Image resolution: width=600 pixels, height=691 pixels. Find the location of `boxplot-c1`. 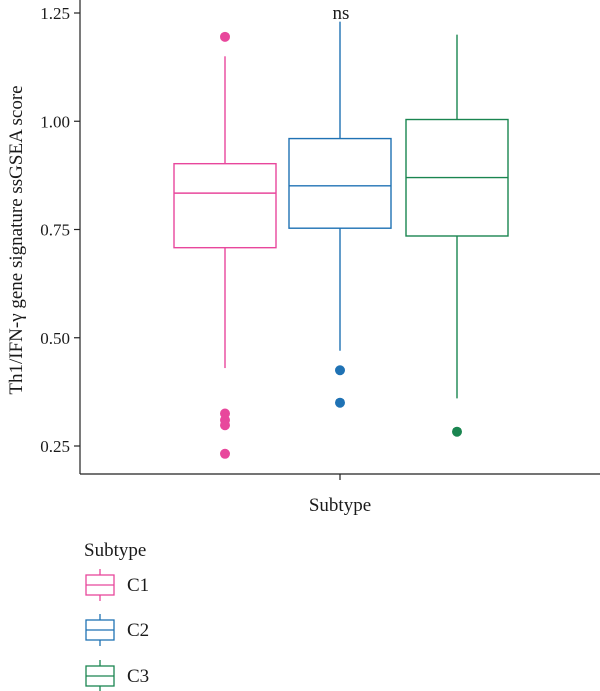

boxplot-c1 is located at coordinates (225, 245).